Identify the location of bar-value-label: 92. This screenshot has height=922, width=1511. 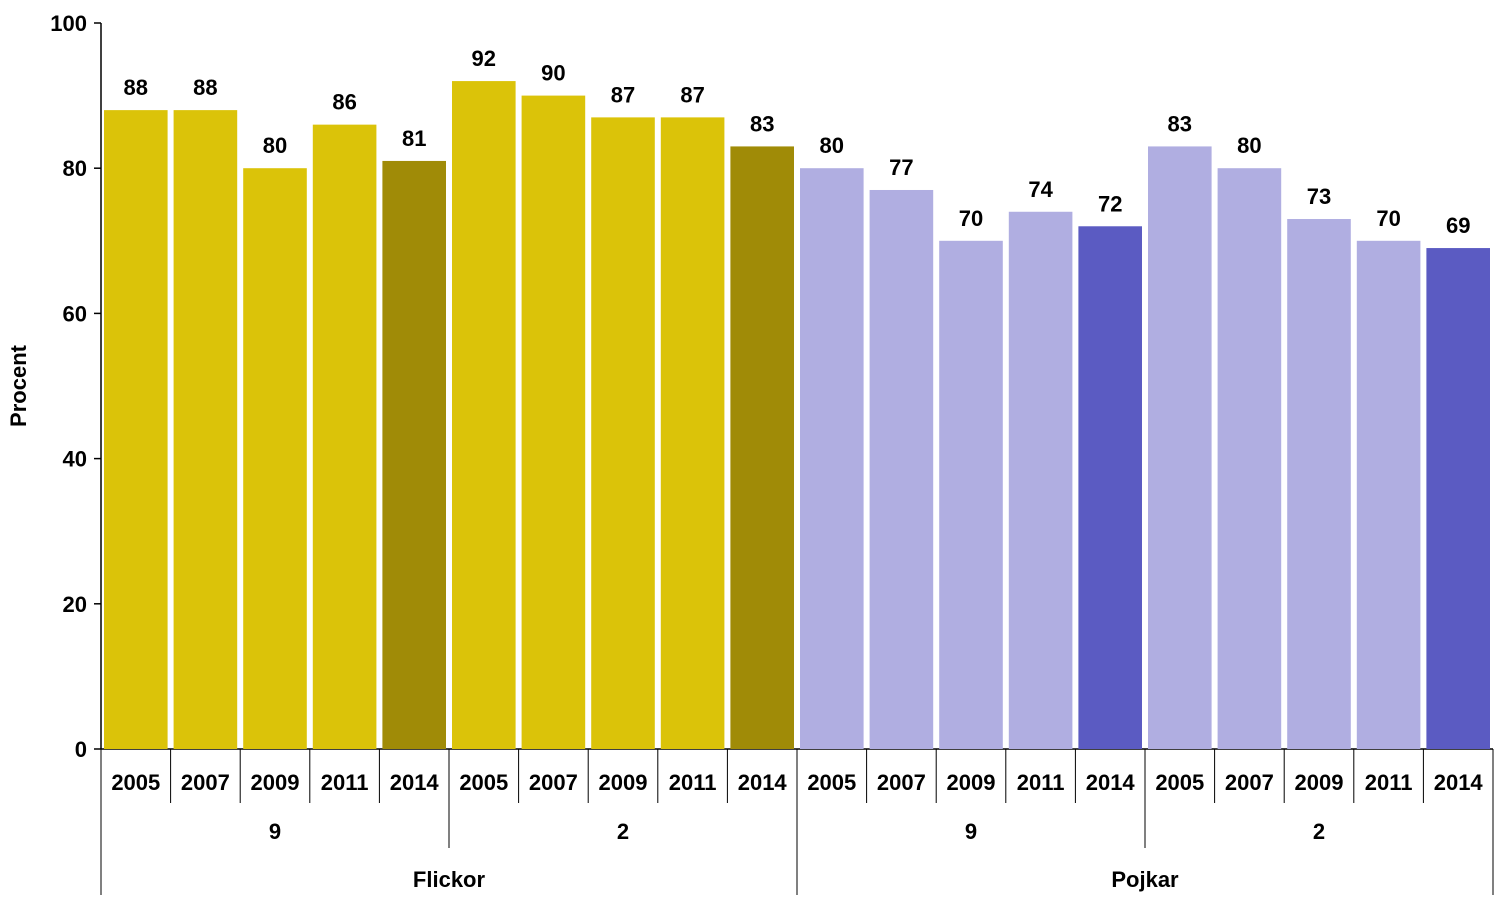
(484, 58).